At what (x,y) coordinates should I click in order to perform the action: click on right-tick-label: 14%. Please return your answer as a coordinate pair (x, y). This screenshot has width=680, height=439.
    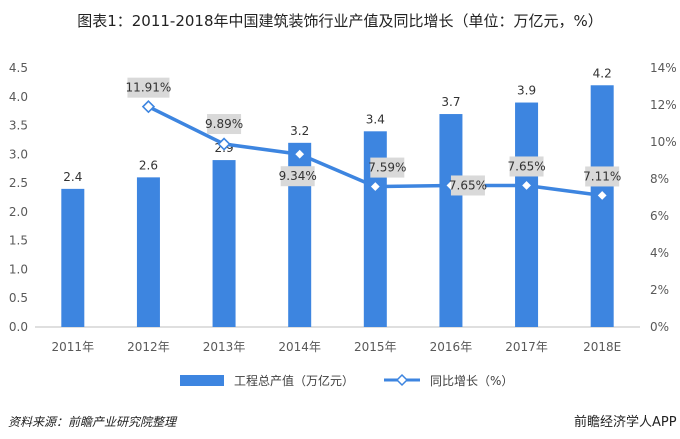
    Looking at the image, I should click on (663, 68).